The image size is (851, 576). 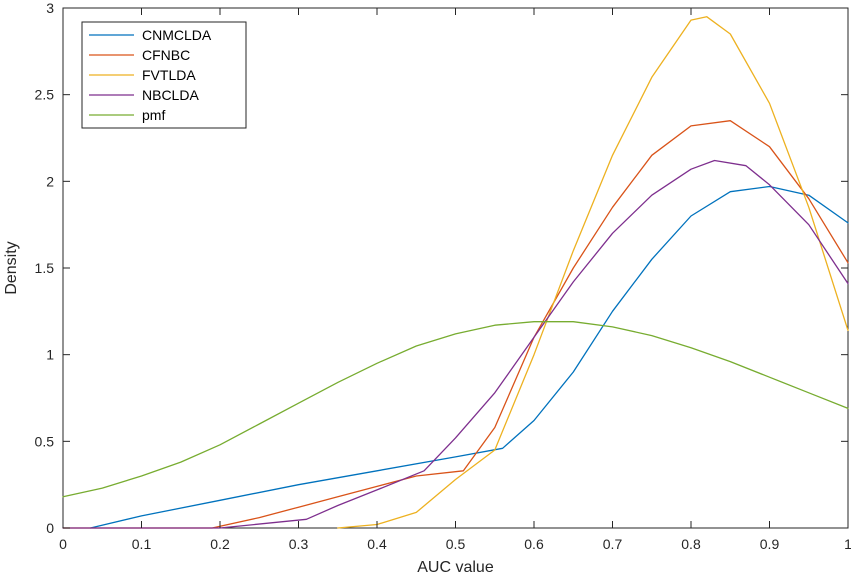 I want to click on x-tick-label: 0.8, so click(x=691, y=544).